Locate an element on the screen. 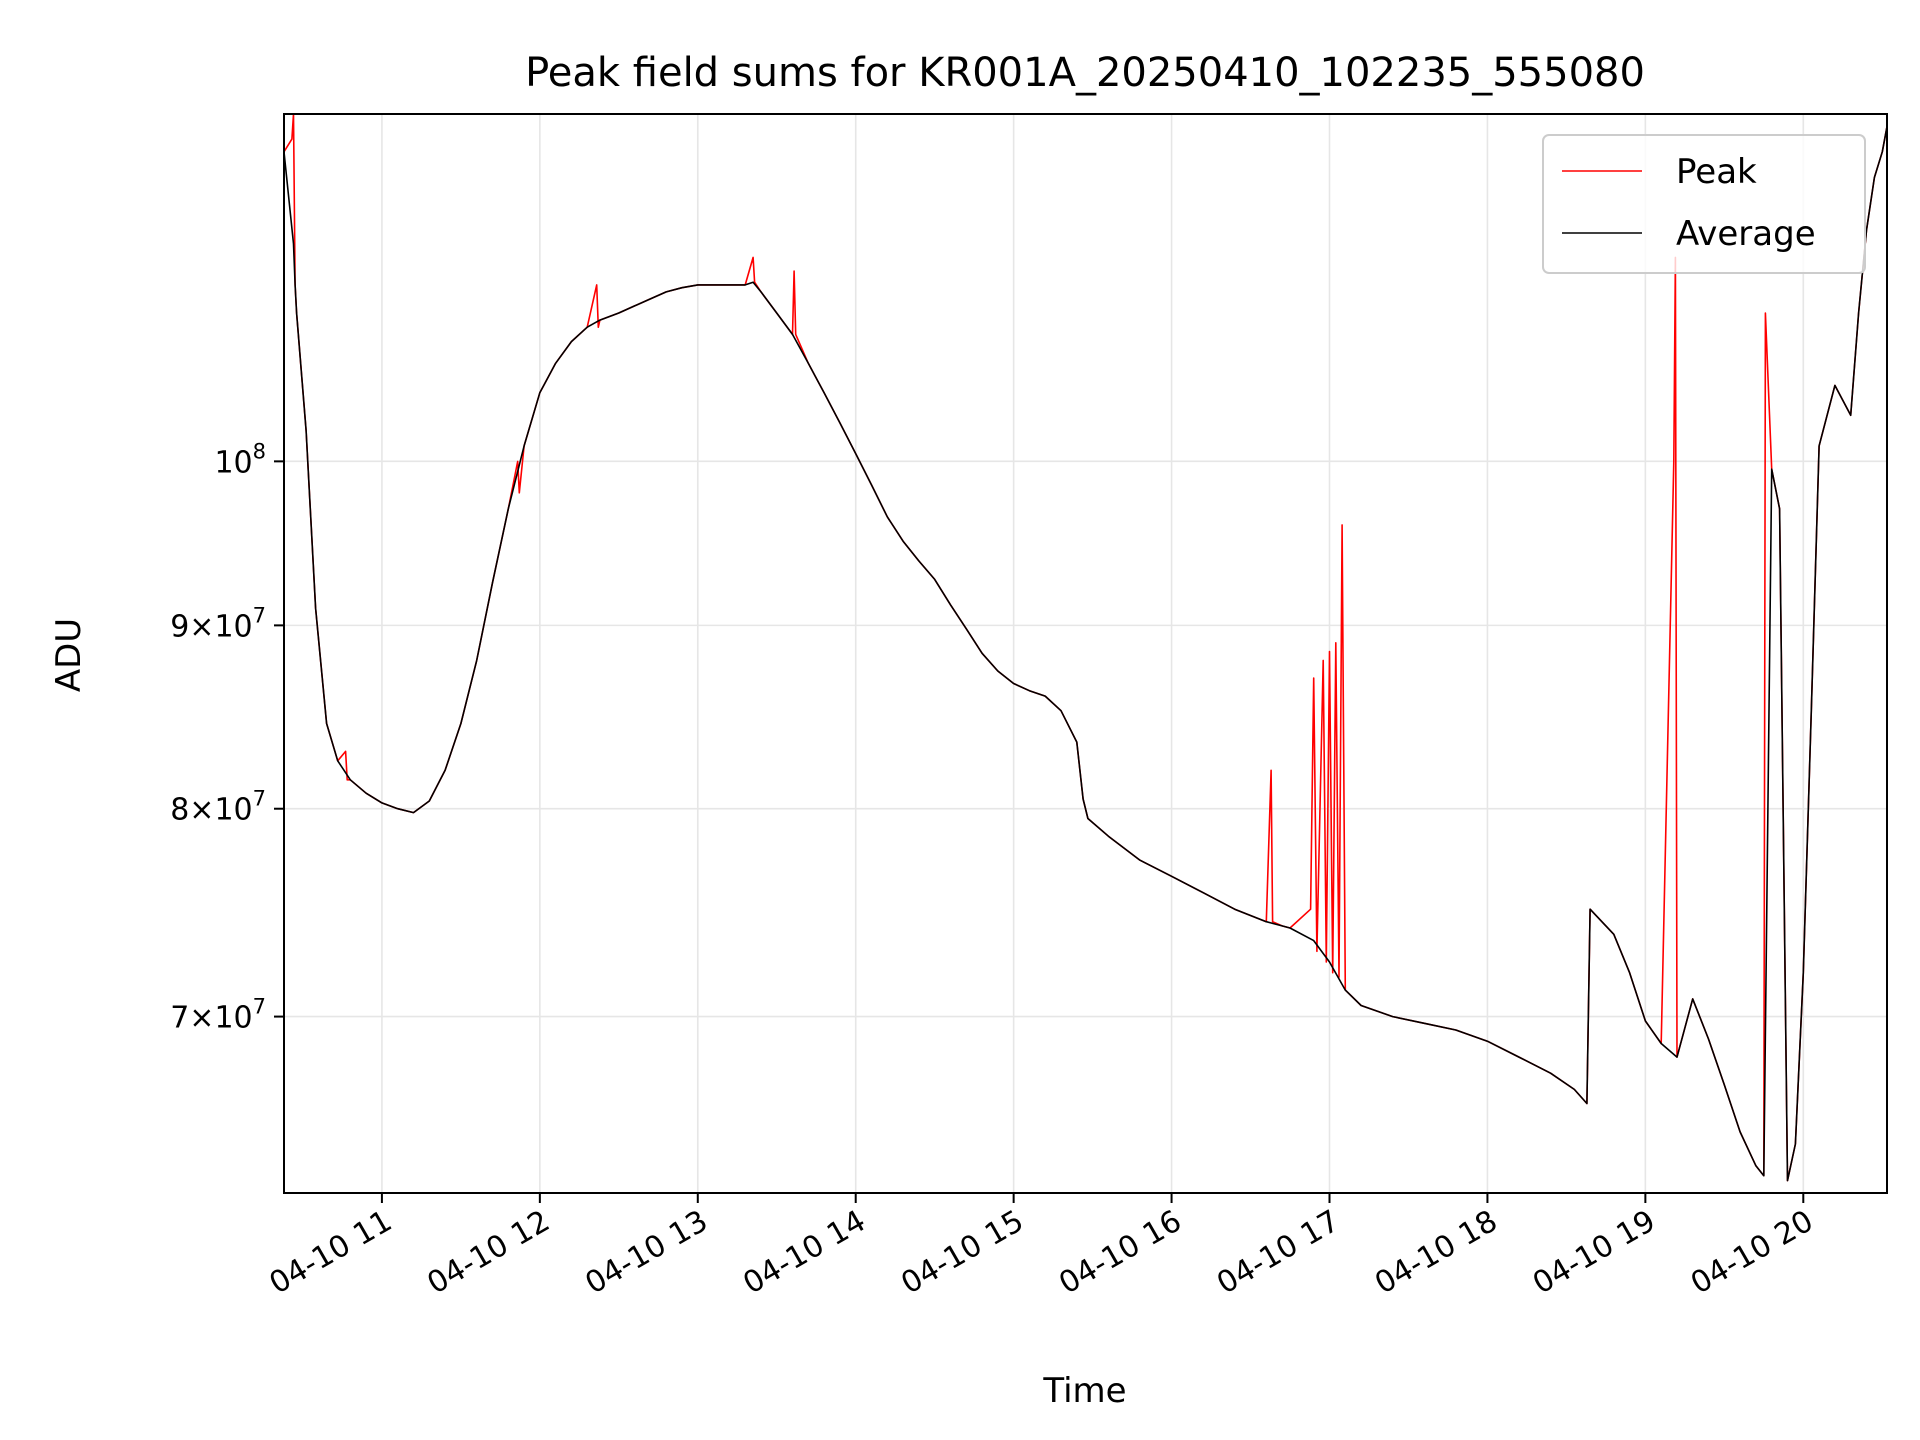  y-tick-base: 10 is located at coordinates (233, 462).